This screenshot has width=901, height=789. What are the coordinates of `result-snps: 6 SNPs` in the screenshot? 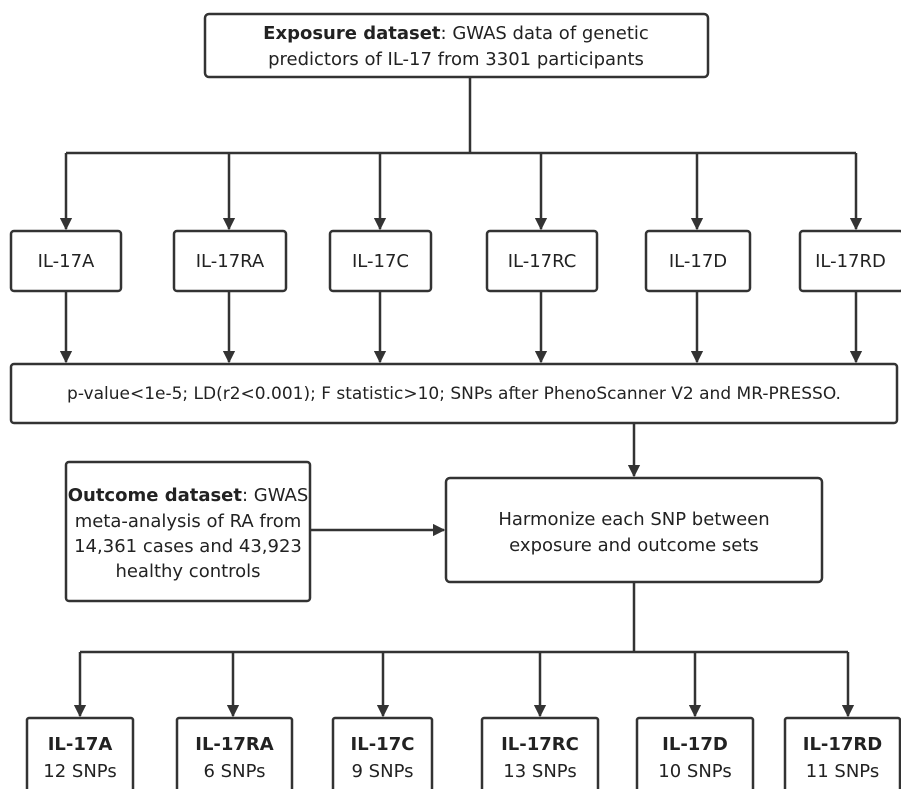 It's located at (235, 771).